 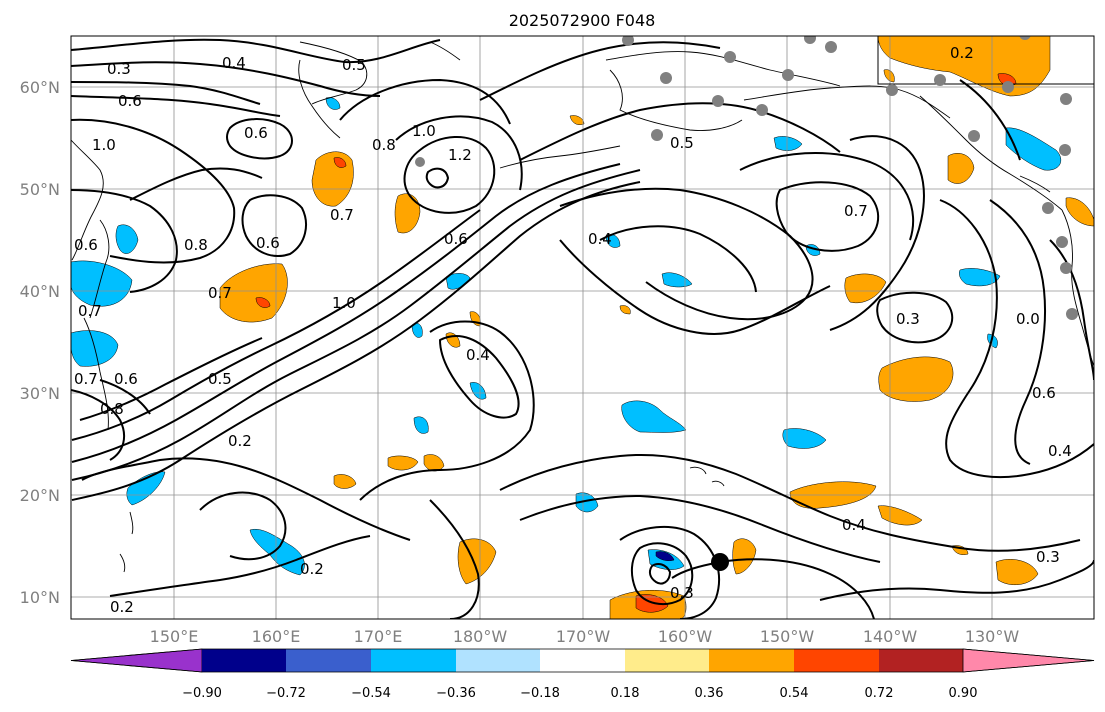 I want to click on lon-label: 160°W, so click(x=685, y=636).